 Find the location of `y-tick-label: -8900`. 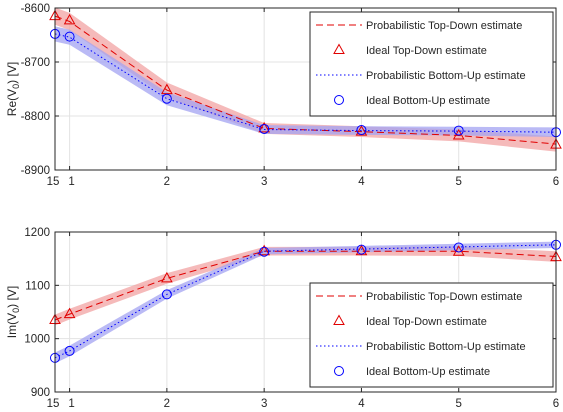

y-tick-label: -8900 is located at coordinates (35, 171).